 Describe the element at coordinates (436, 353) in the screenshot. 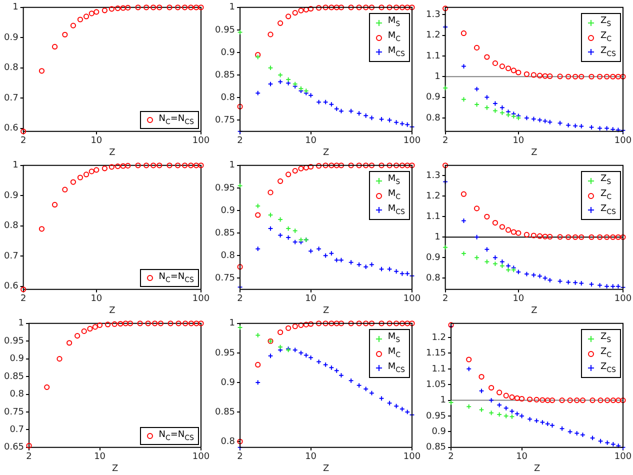

I see `y-tick-label: 1.15` at that location.